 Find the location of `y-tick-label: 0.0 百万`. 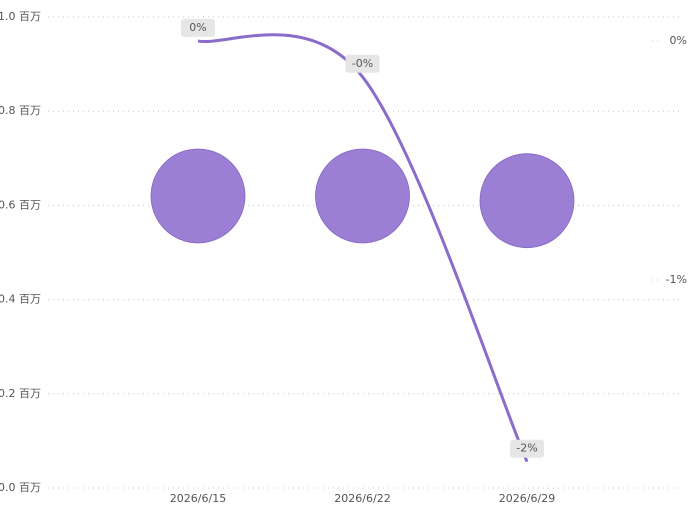

y-tick-label: 0.0 百万 is located at coordinates (20, 487).